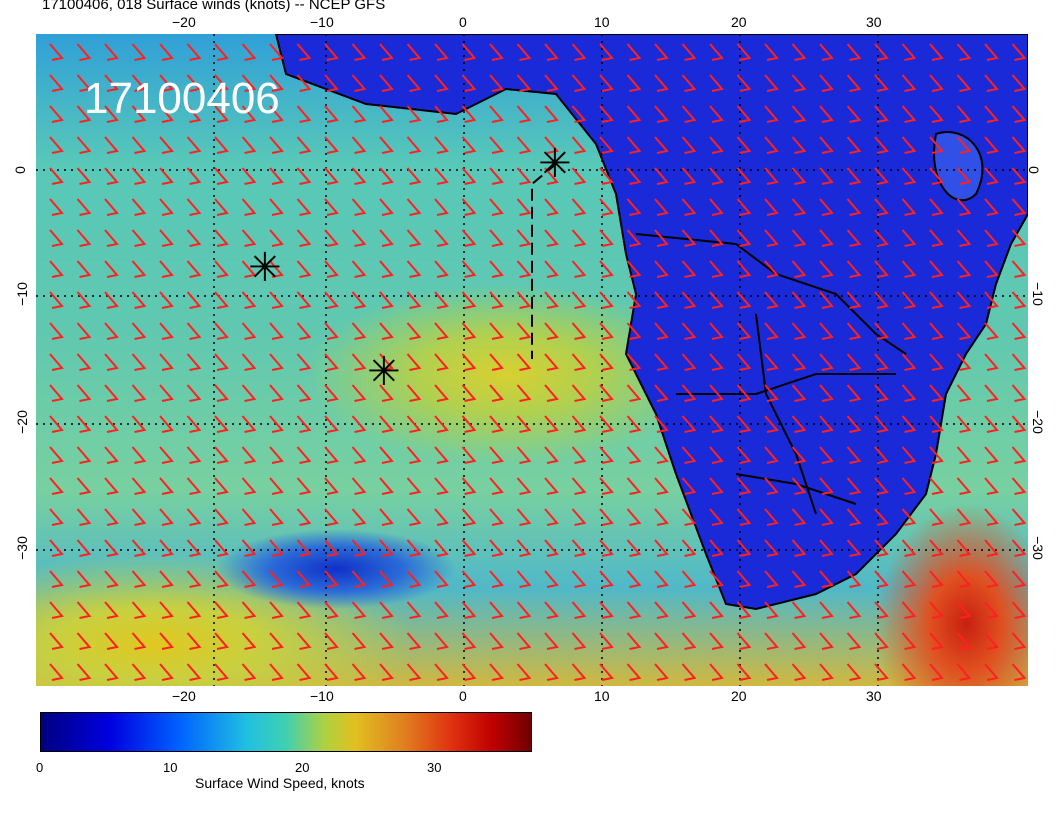 Image resolution: width=1056 pixels, height=816 pixels. I want to click on storm-marker-3: ✳, so click(555, 164).